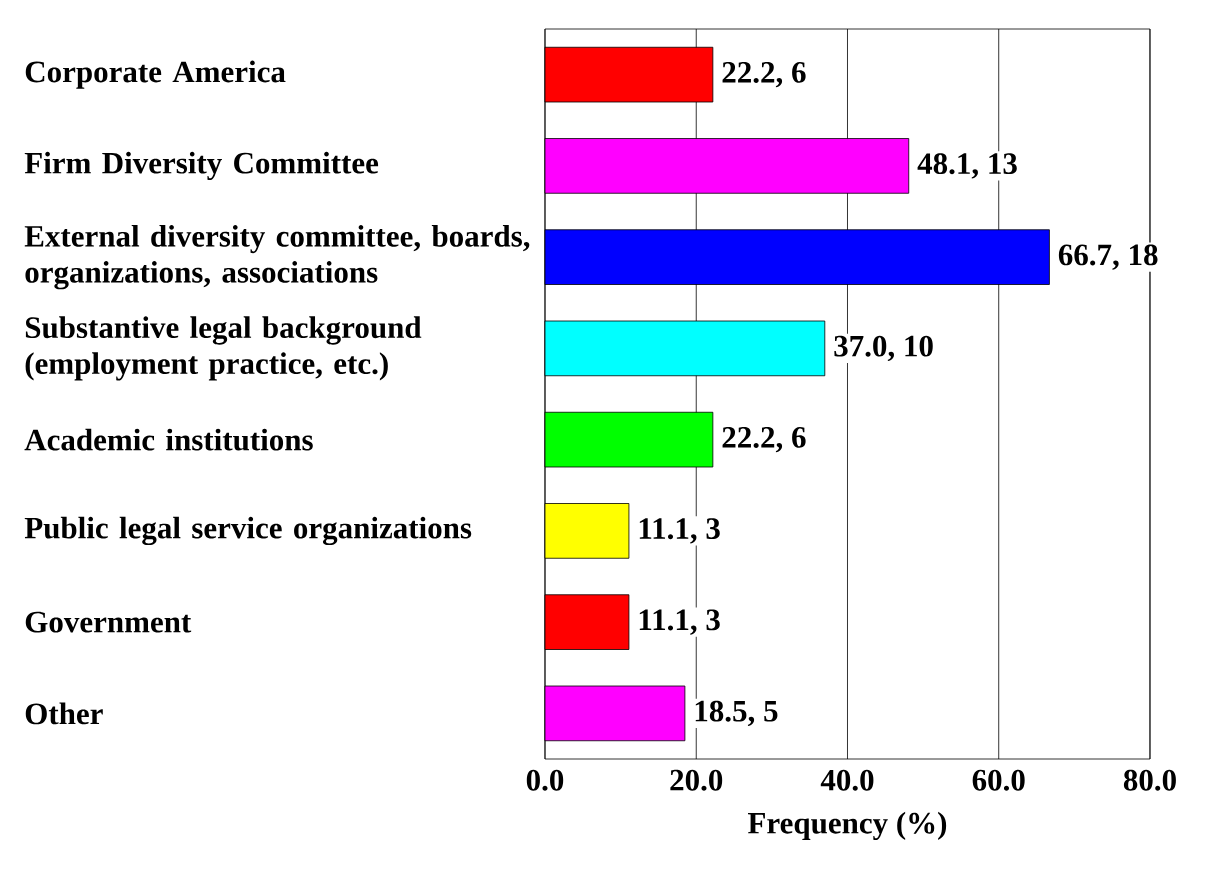  I want to click on x-tick-label: 40.0, so click(847, 780).